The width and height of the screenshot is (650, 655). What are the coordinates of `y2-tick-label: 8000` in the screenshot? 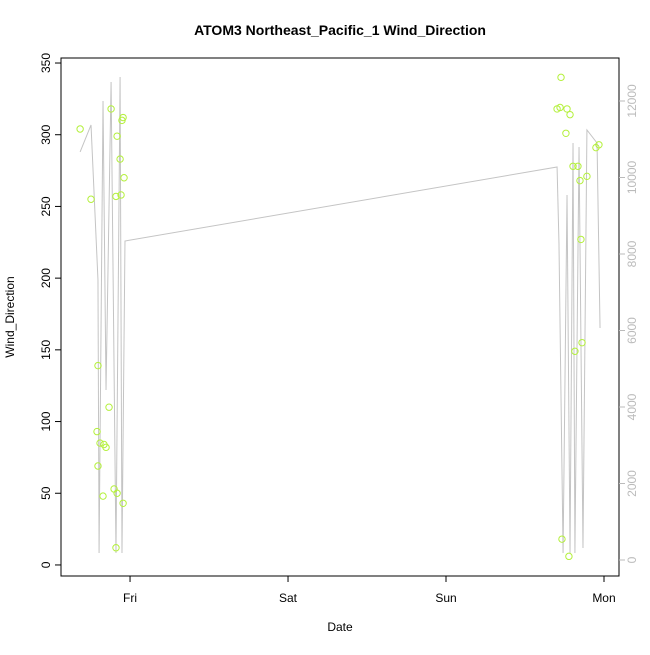 It's located at (632, 253).